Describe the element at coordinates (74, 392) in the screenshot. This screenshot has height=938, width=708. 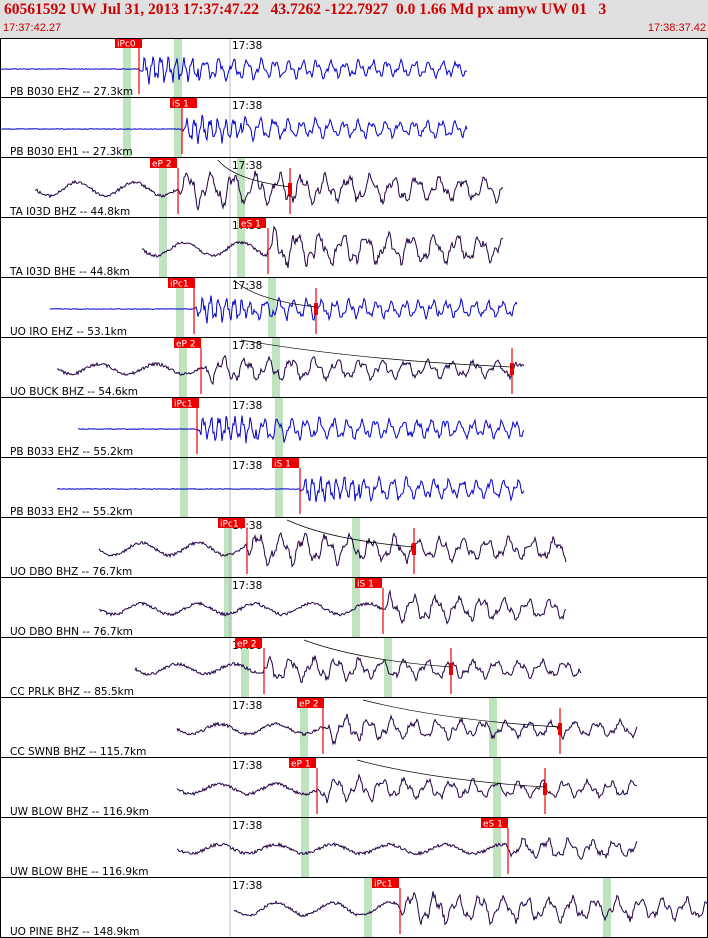
I see `station-channel-label: UO BUCK BHZ -- 54.6km` at that location.